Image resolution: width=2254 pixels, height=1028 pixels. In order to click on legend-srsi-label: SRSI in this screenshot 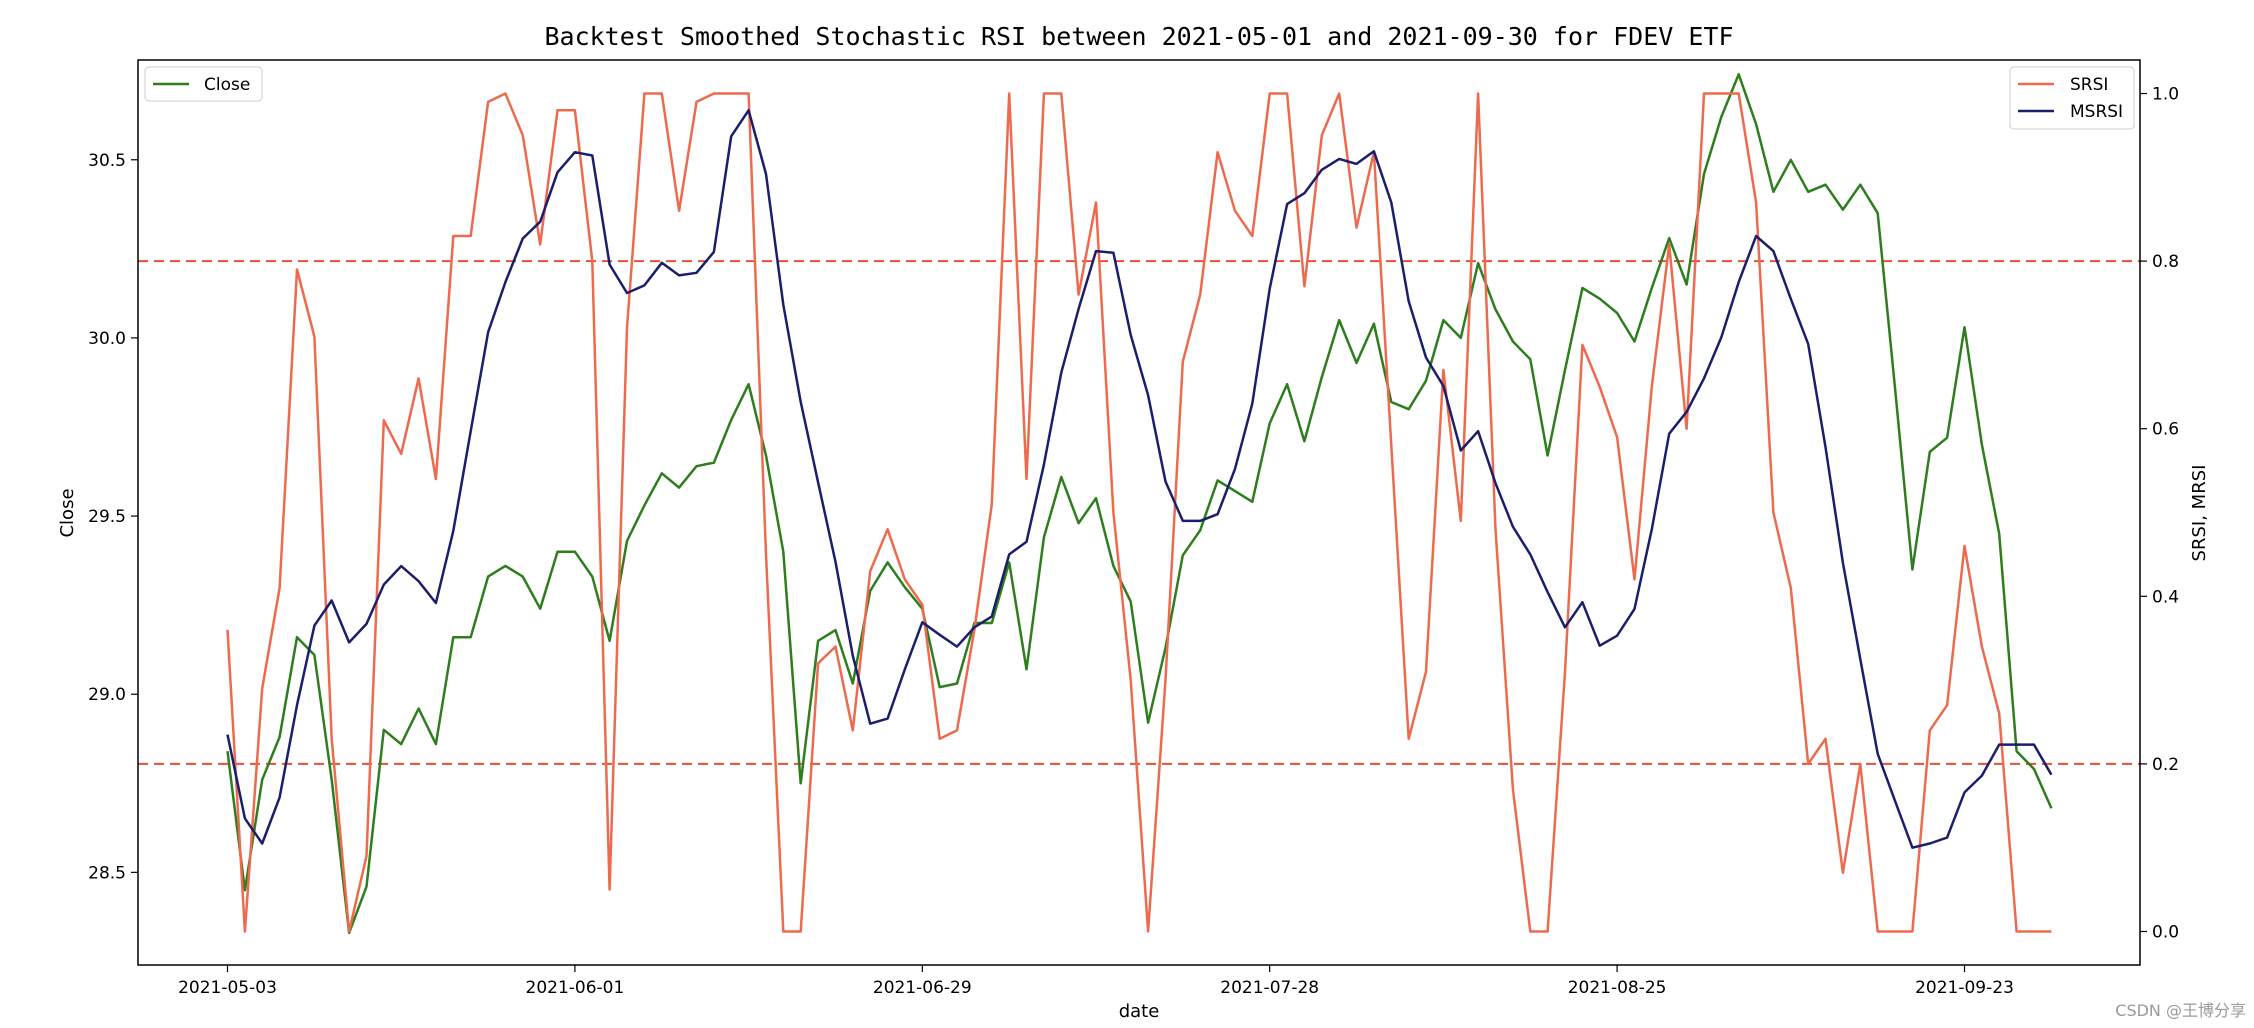, I will do `click(2089, 85)`.